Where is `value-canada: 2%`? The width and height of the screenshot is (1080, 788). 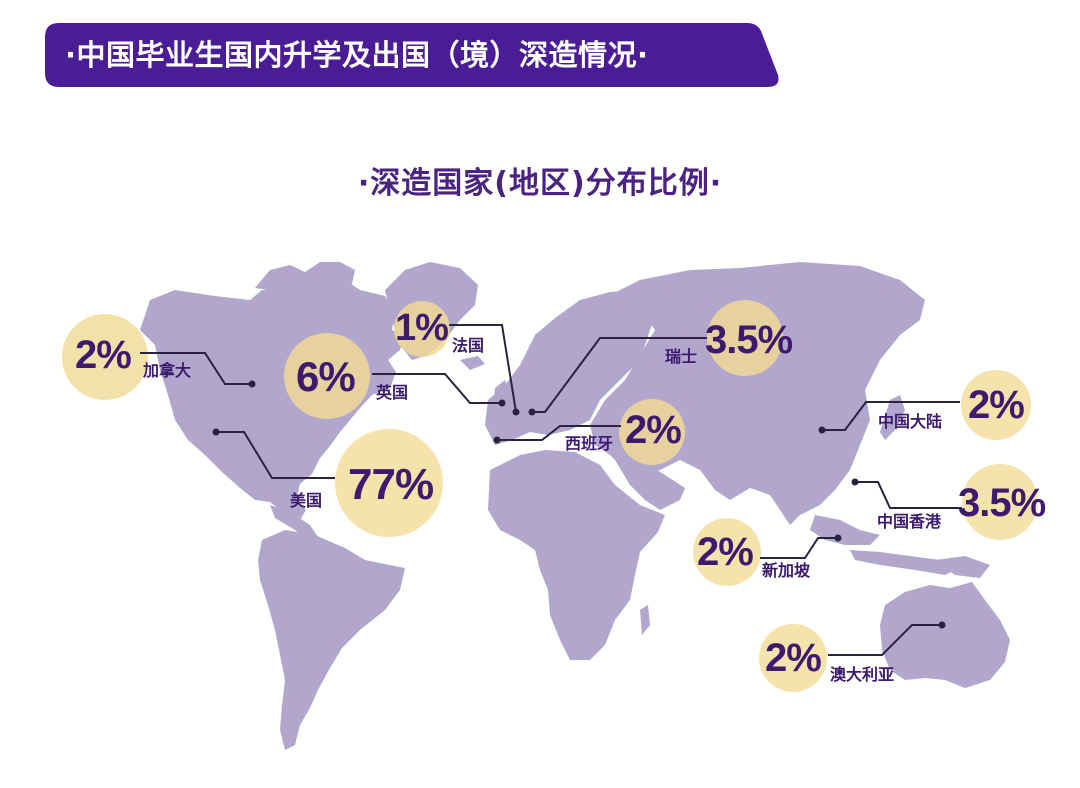
value-canada: 2% is located at coordinates (103, 355).